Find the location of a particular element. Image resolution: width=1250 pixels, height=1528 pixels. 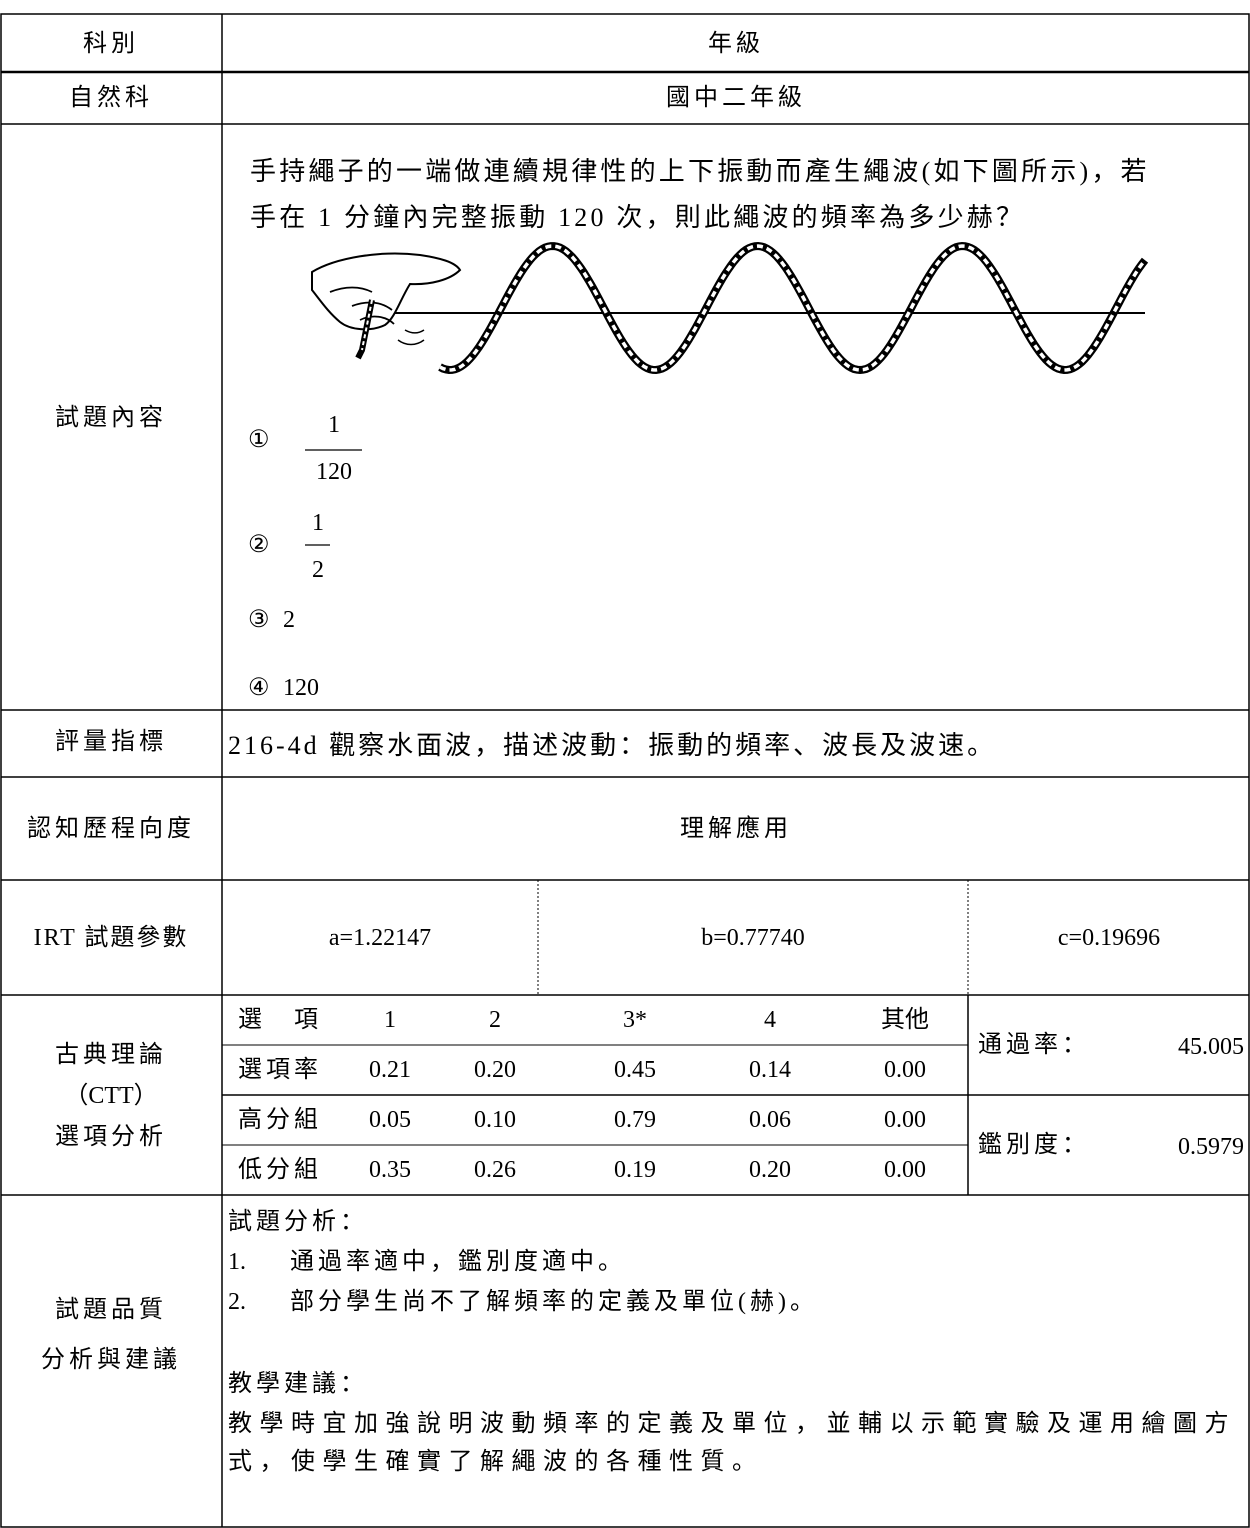

row-label: 選項分析 is located at coordinates (111, 1137).